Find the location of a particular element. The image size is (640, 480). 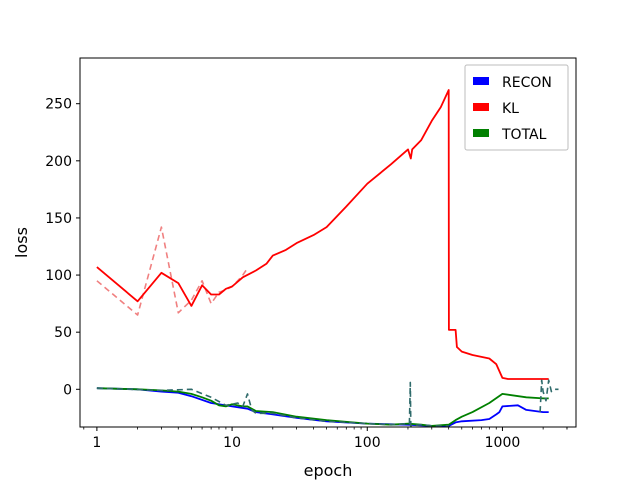

legend-swatch-total is located at coordinates (481, 133).